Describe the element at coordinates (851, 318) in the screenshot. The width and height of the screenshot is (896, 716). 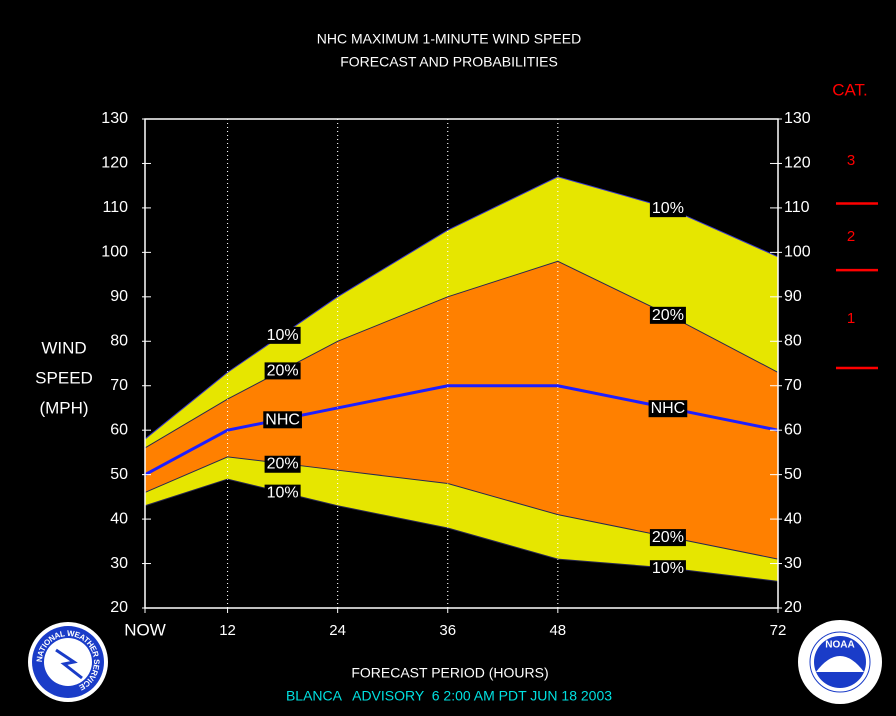
I see `category-label: 1` at that location.